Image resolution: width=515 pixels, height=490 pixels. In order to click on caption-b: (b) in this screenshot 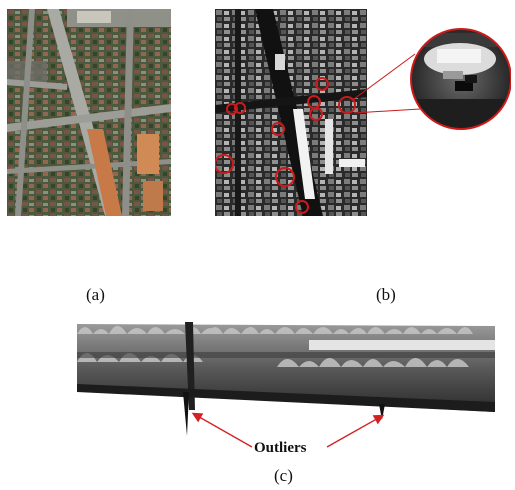, I will do `click(386, 294)`.